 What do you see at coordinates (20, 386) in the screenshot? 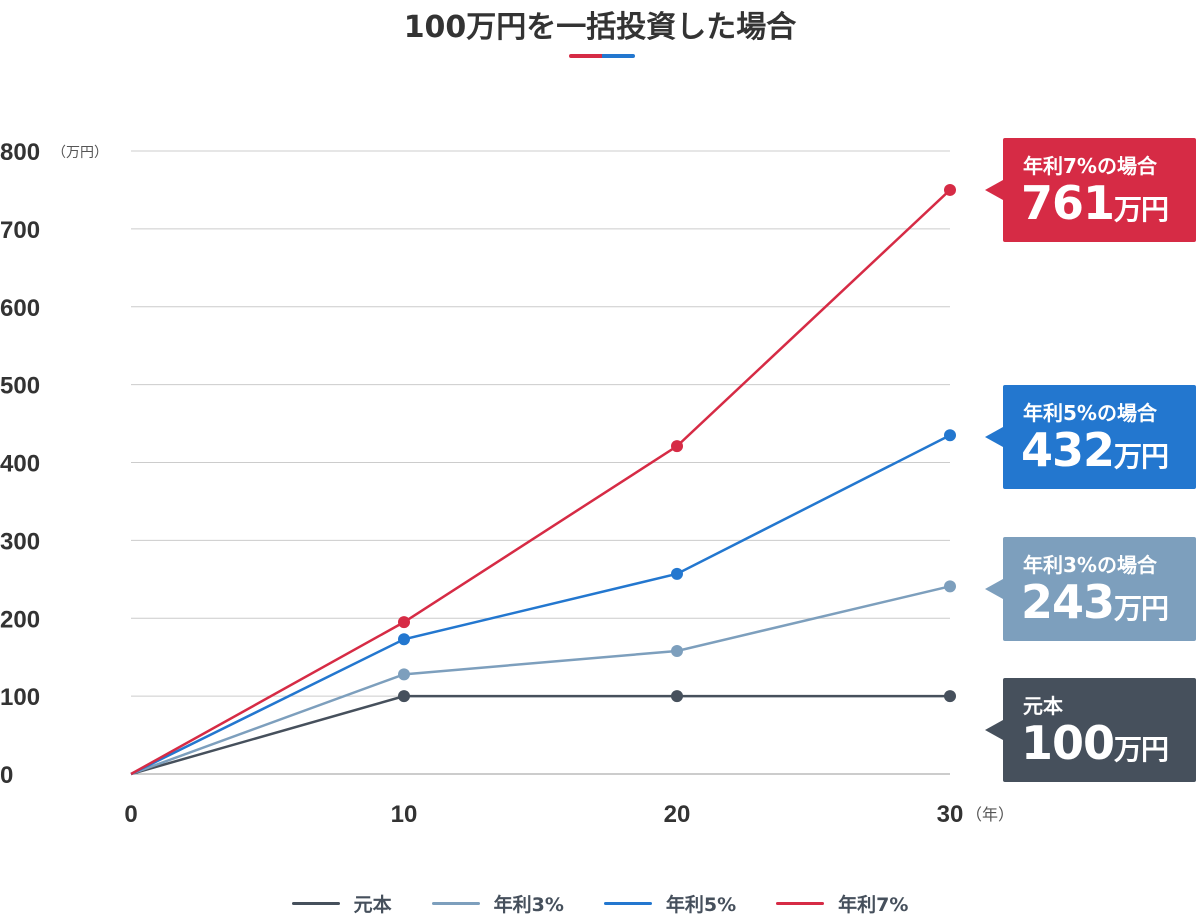
I see `y-tick-label: 500` at bounding box center [20, 386].